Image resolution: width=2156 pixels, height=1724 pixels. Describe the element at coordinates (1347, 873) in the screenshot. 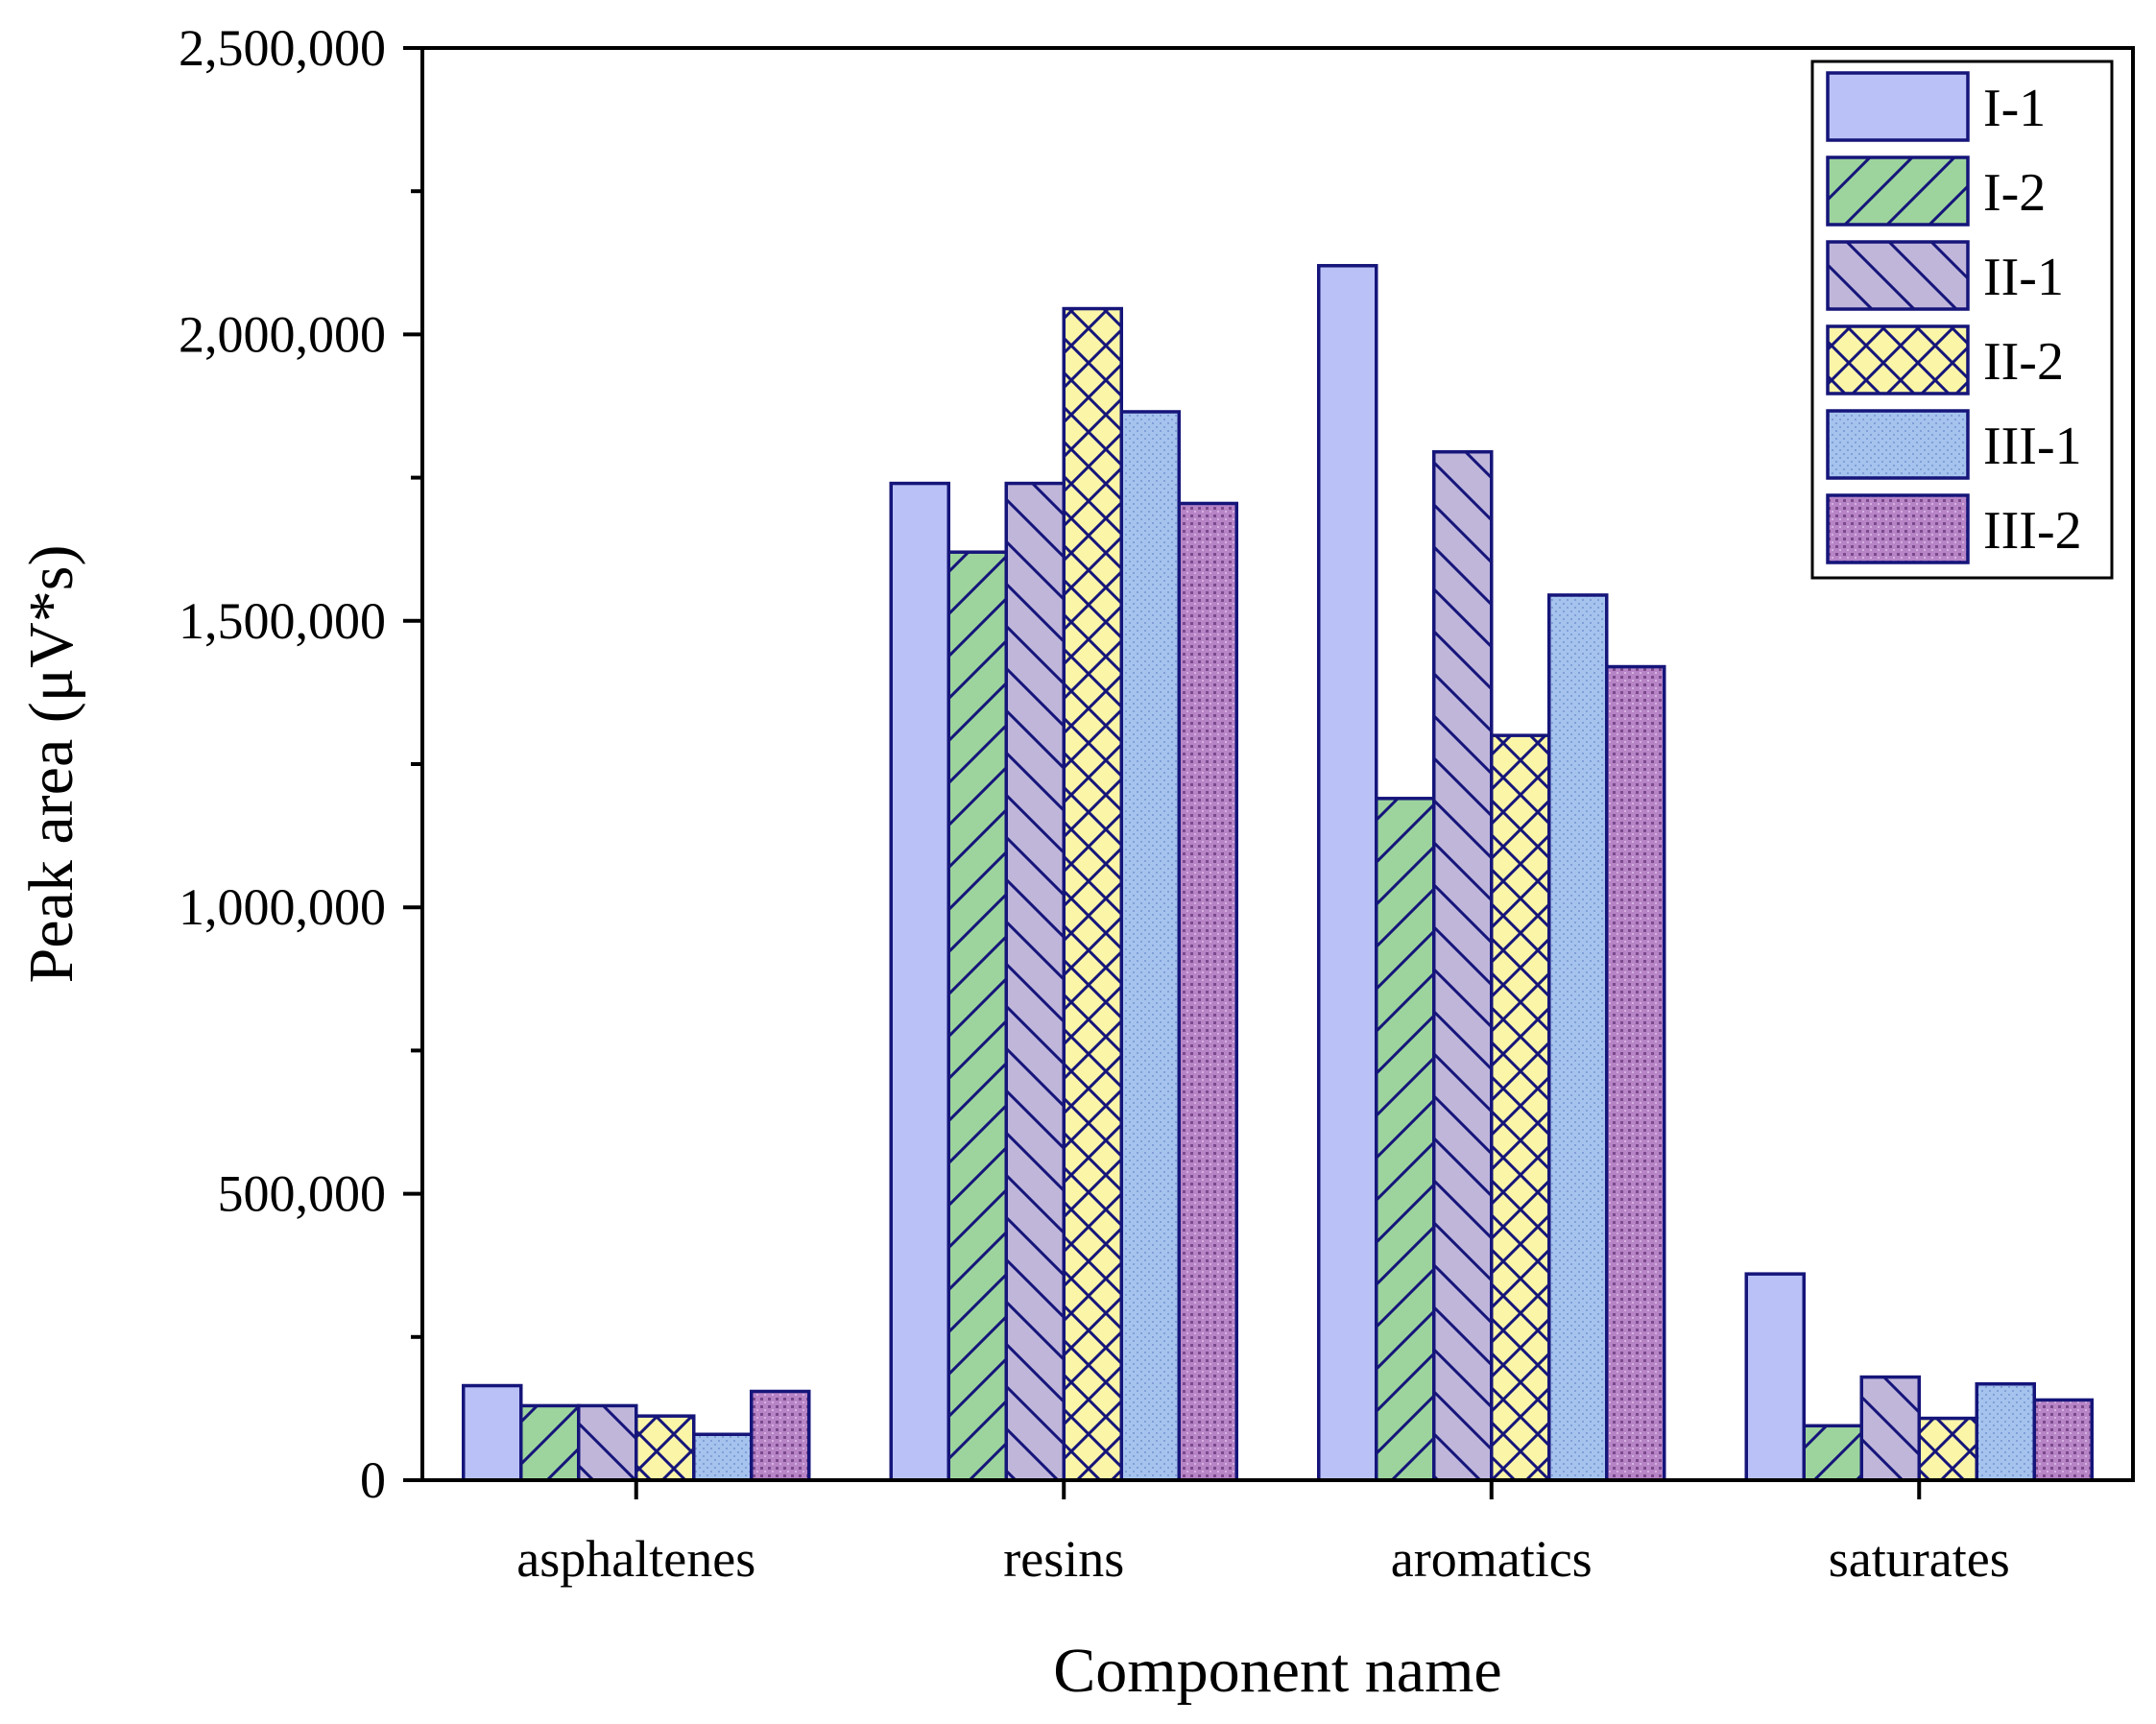

I see `bar-i-1-aromatics` at that location.